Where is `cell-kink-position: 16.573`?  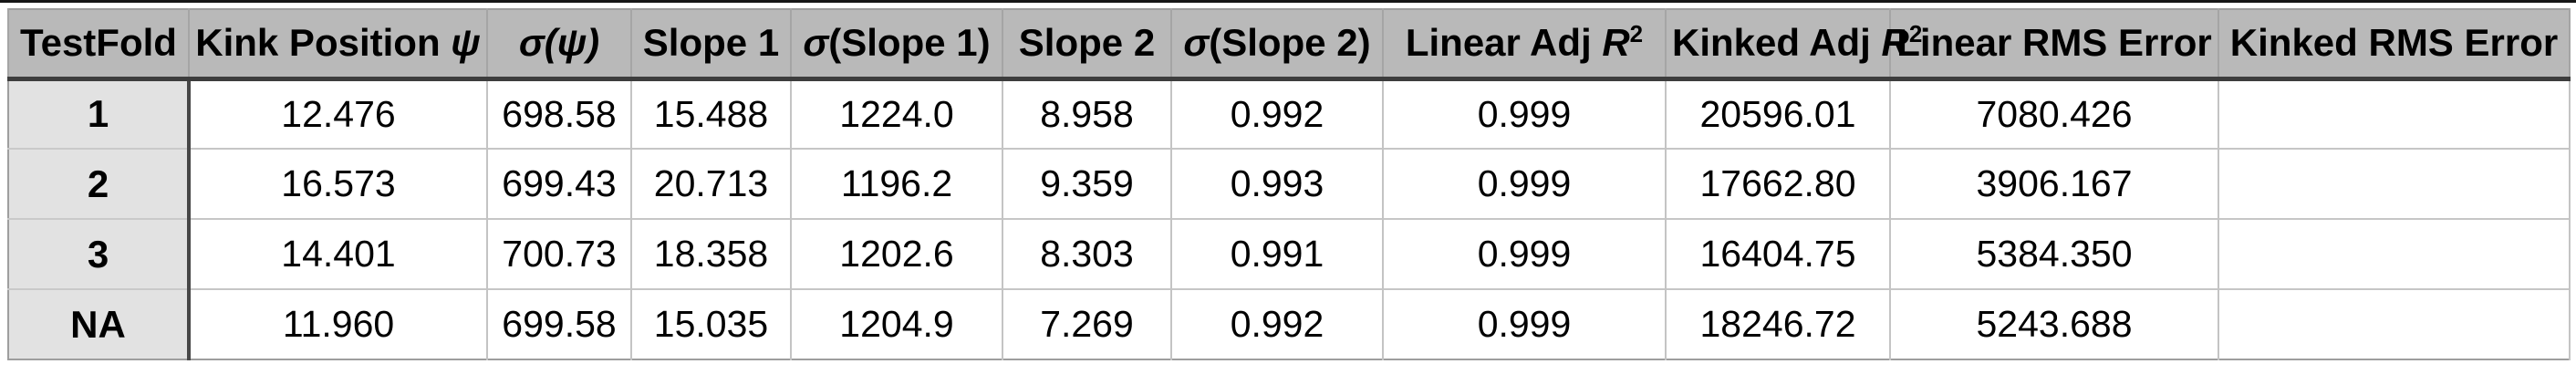
cell-kink-position: 16.573 is located at coordinates (338, 183).